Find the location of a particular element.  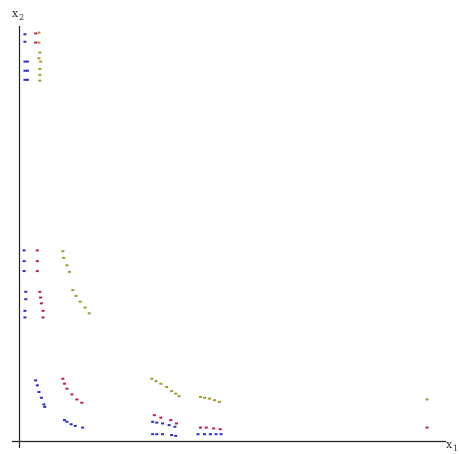

y-axis-label: x is located at coordinates (15, 13).